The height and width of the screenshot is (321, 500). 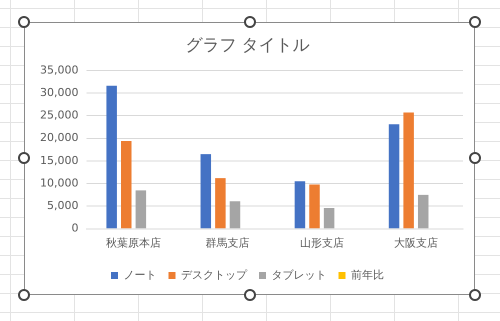 What do you see at coordinates (416, 243) in the screenshot?
I see `x-tick-label: 大阪支店` at bounding box center [416, 243].